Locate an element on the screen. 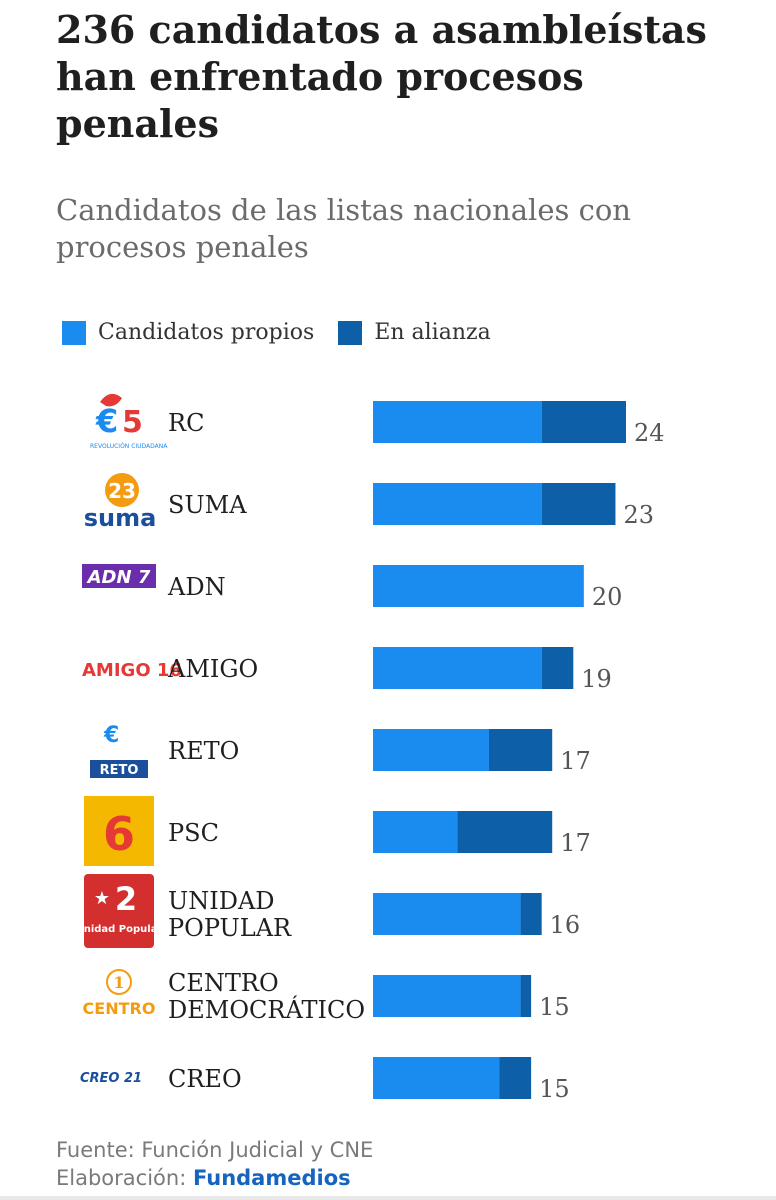 The width and height of the screenshot is (776, 1200). unidad-popular-logo-square is located at coordinates (119, 911).